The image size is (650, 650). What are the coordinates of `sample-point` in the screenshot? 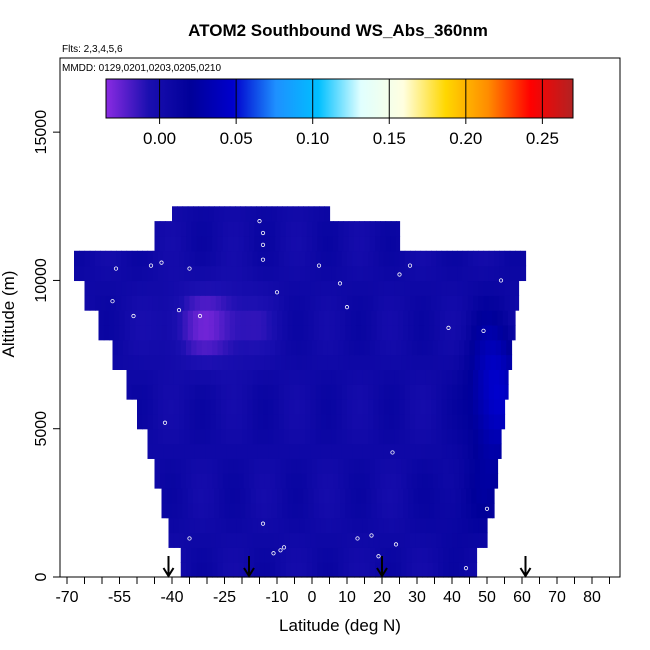 It's located at (161, 262).